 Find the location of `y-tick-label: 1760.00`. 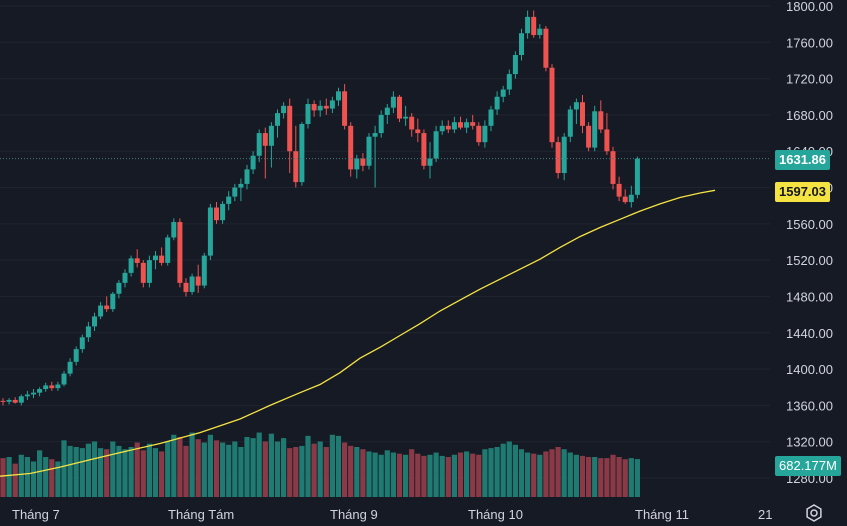

y-tick-label: 1760.00 is located at coordinates (809, 42).